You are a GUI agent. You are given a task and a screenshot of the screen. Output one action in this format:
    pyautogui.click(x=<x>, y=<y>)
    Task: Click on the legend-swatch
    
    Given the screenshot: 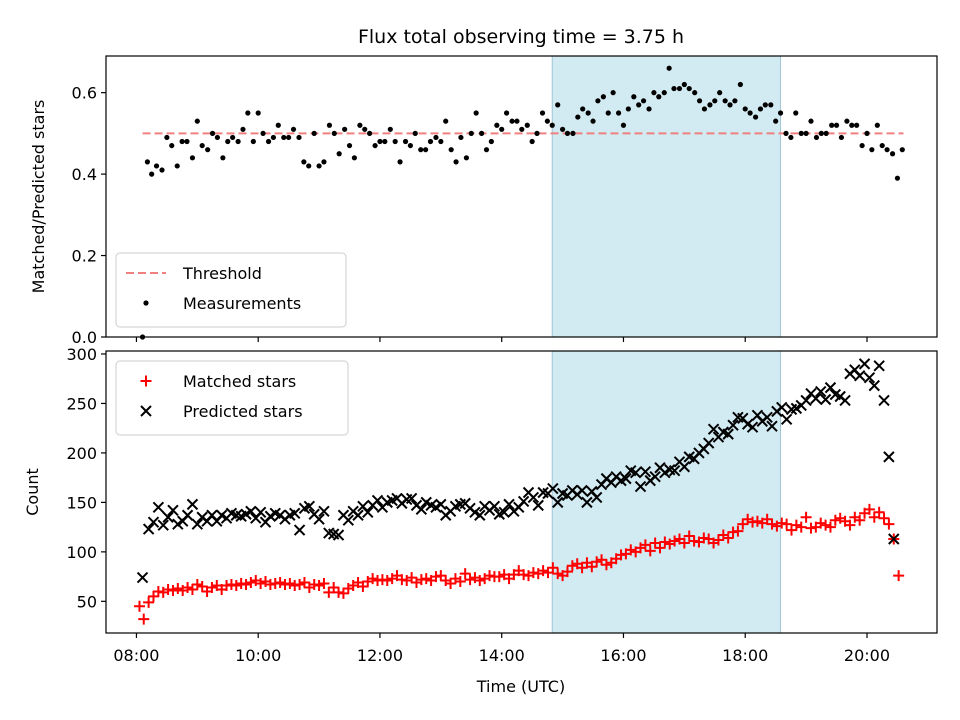 What is the action you would take?
    pyautogui.click(x=146, y=381)
    